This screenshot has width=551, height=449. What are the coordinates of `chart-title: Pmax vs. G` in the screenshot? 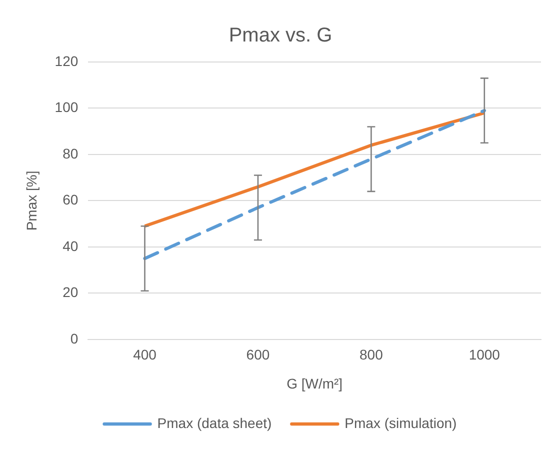 It's located at (280, 35).